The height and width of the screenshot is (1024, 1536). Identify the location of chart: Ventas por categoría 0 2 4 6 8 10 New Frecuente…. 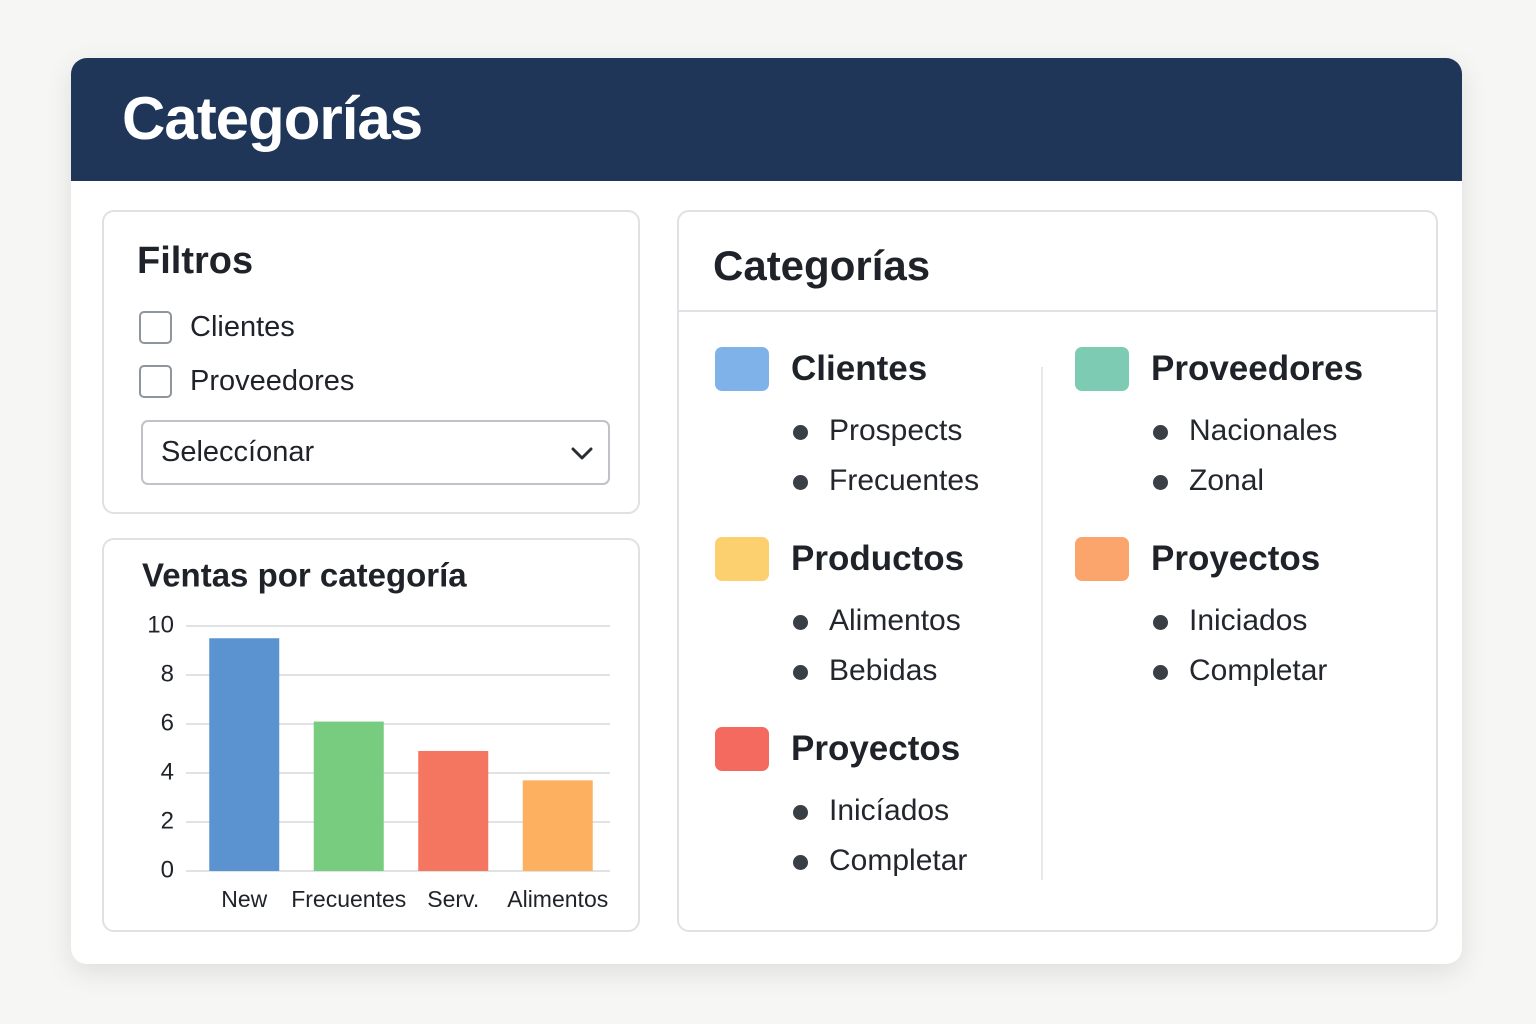
(376, 734).